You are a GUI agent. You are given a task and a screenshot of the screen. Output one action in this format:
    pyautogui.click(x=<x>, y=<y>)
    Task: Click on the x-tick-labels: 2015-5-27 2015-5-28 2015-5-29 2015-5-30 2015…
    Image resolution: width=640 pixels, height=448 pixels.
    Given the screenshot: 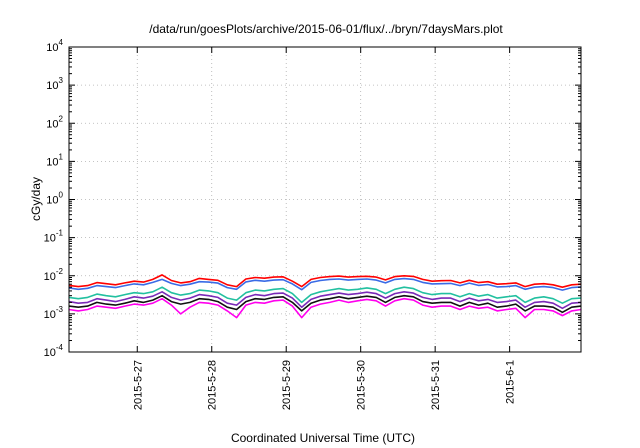 What is the action you would take?
    pyautogui.click(x=324, y=385)
    